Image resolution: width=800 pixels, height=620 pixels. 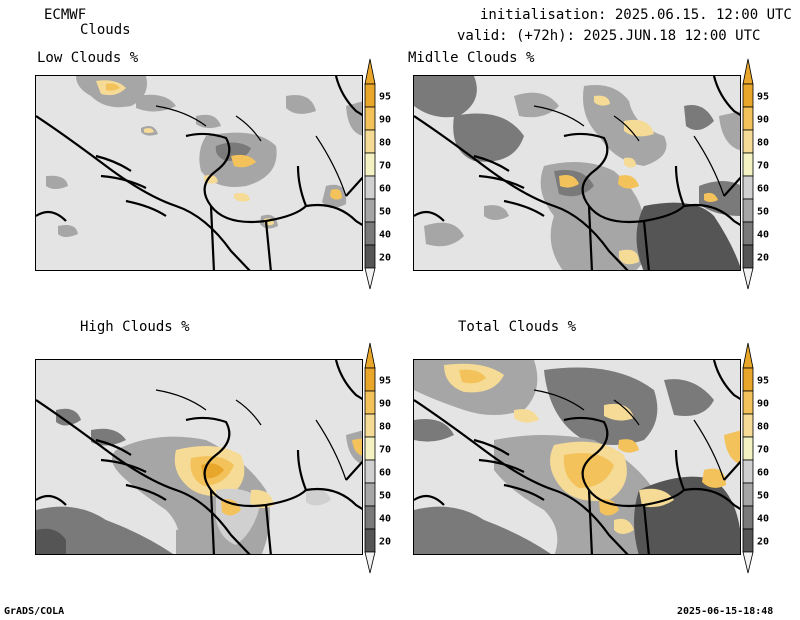 I want to click on colorbar-low: 95 90 80 70 60 50 40 20, so click(x=388, y=174).